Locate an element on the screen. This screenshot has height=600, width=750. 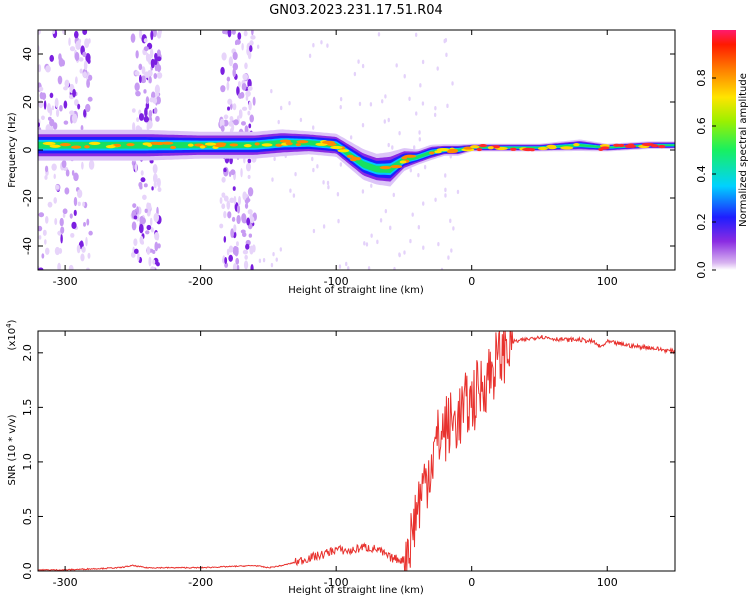
snr-y-tick-label: 0.0 is located at coordinates (27, 571).